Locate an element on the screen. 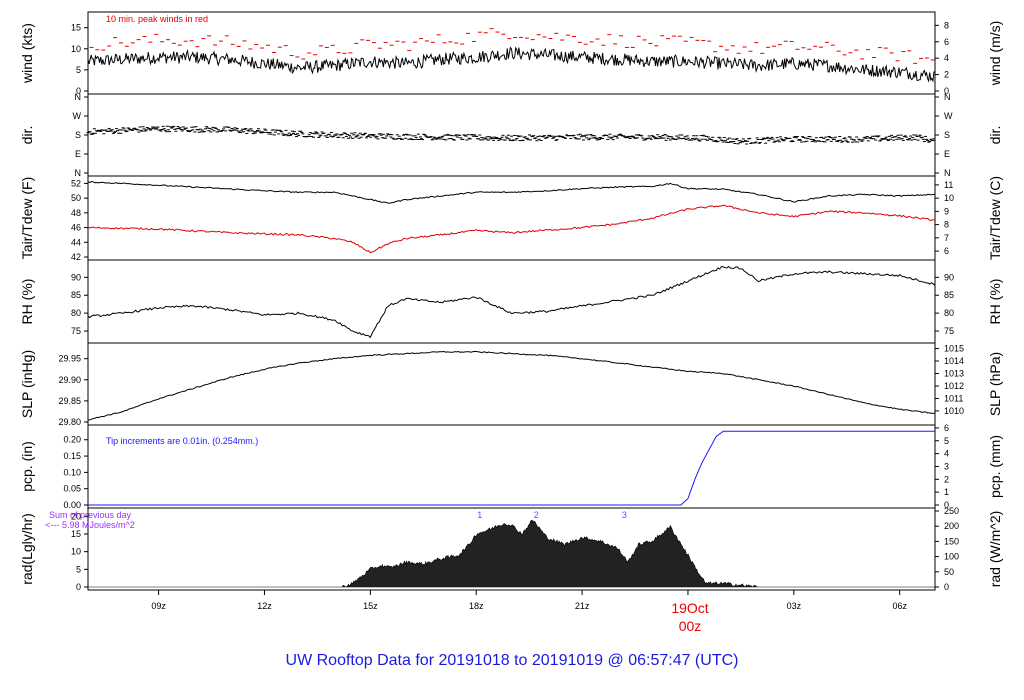 The height and width of the screenshot is (700, 1024). right-axis-label: dir. is located at coordinates (995, 135).